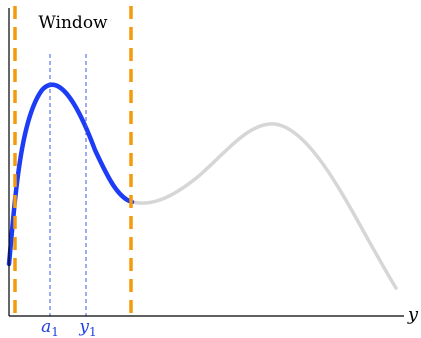 This screenshot has width=421, height=338. I want to click on marker-subscript-y1: 1, so click(93, 331).